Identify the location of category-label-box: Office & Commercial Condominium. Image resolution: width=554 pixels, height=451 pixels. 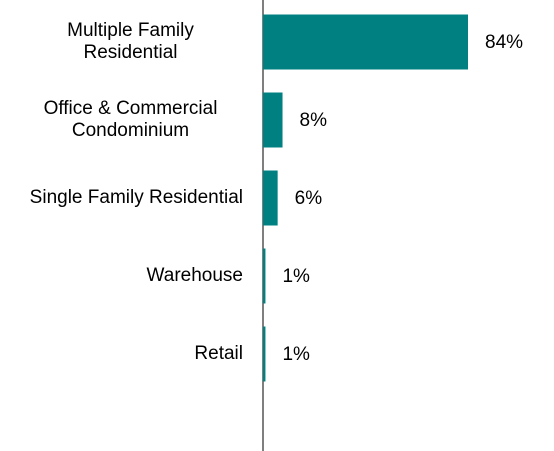
(123, 120).